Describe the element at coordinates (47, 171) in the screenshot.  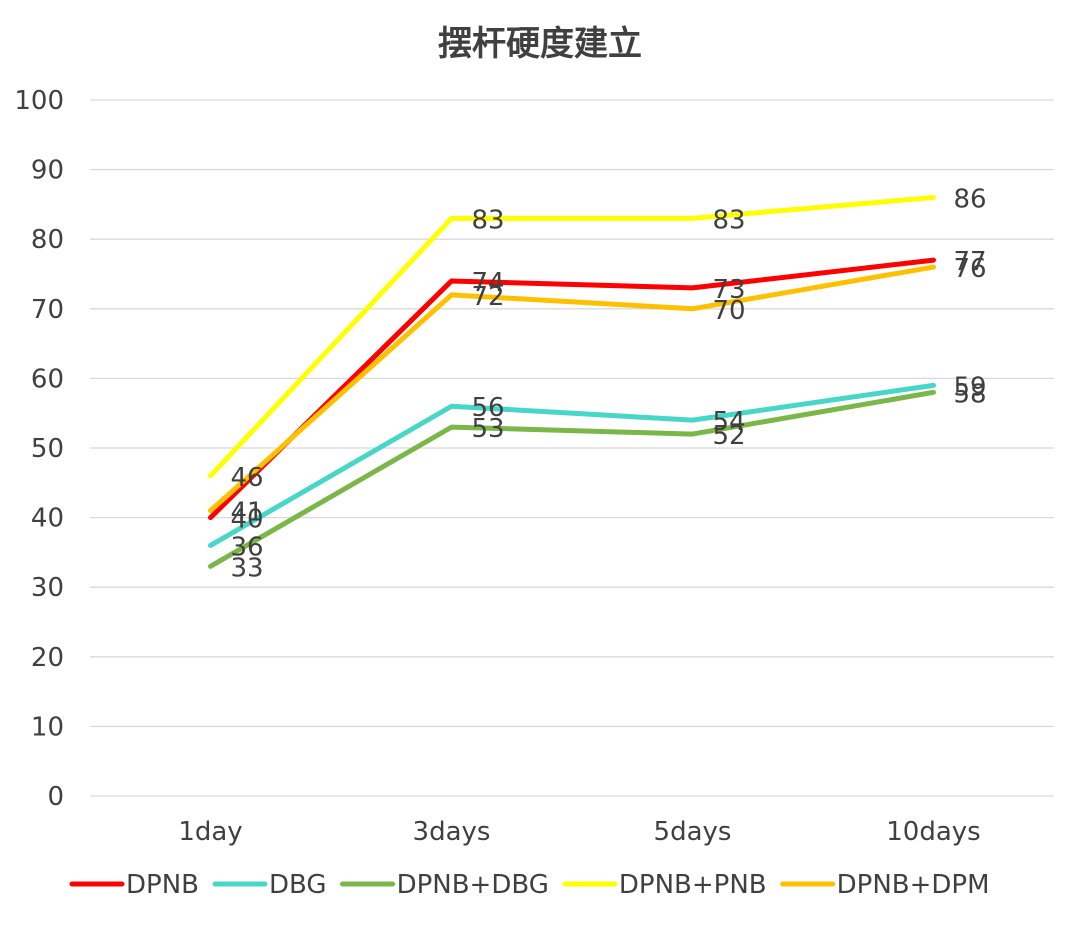
I see `y-tick-label: 90` at that location.